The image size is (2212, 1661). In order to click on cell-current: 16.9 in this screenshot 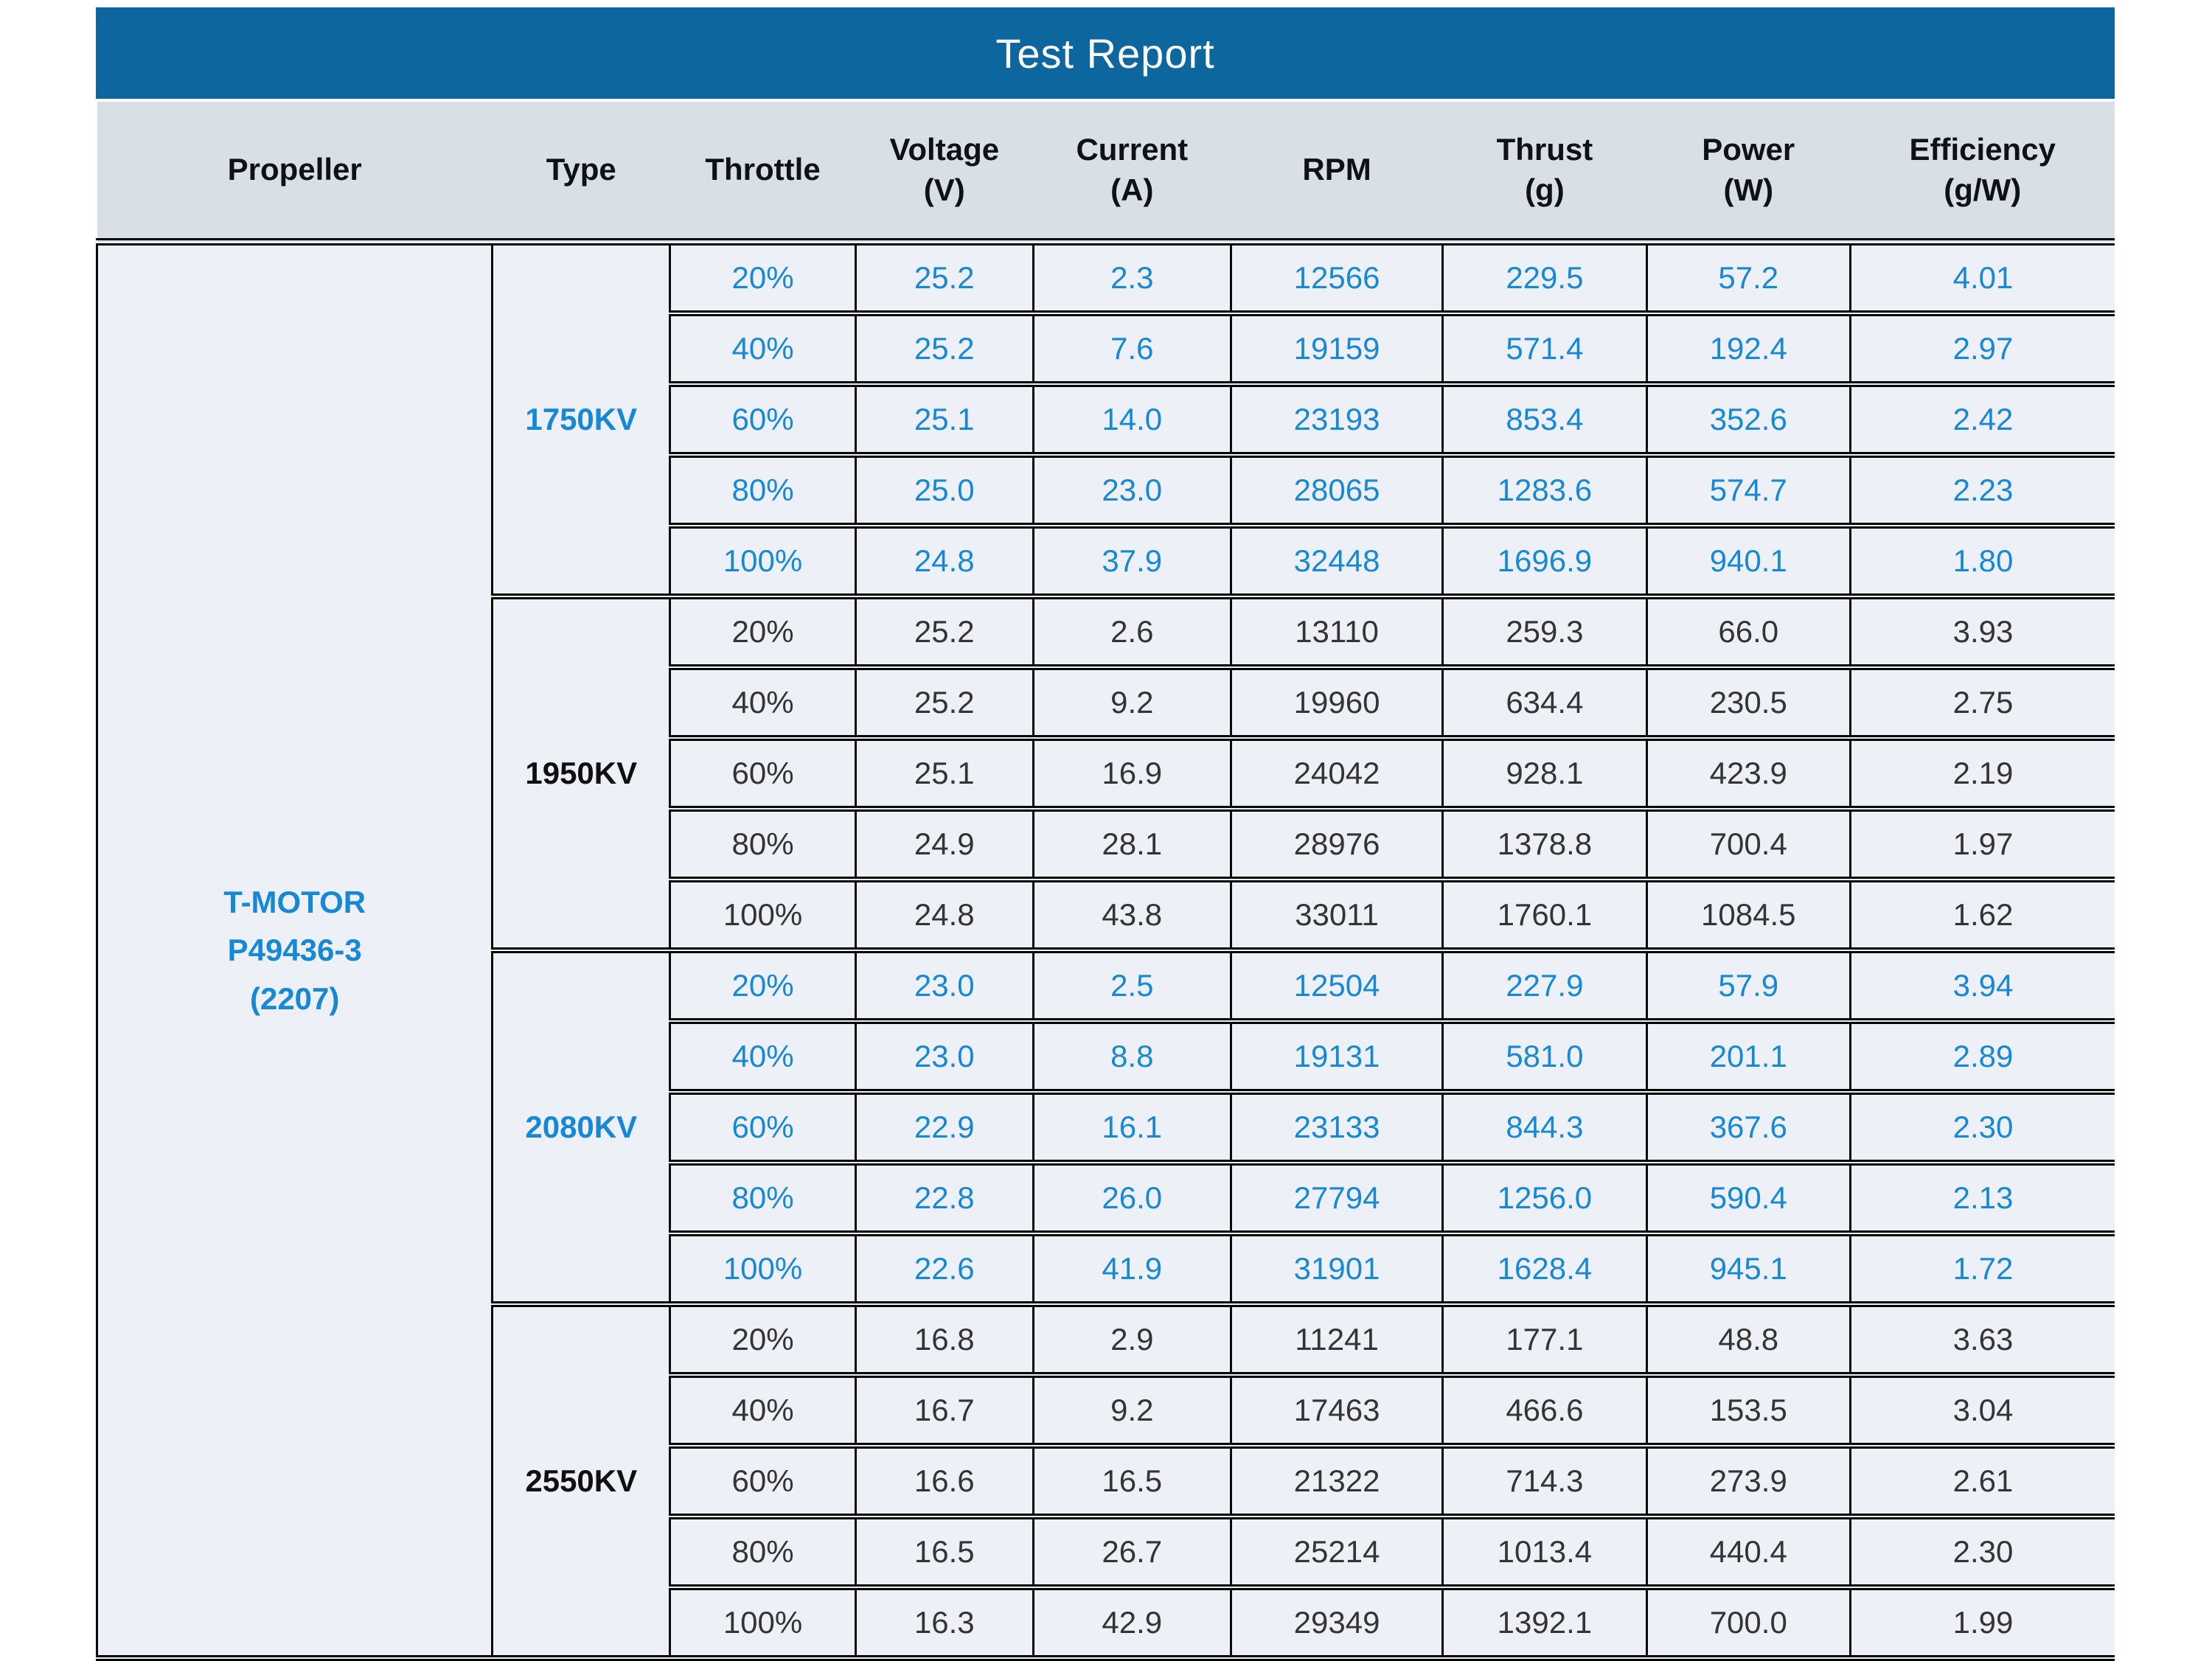, I will do `click(1131, 775)`.